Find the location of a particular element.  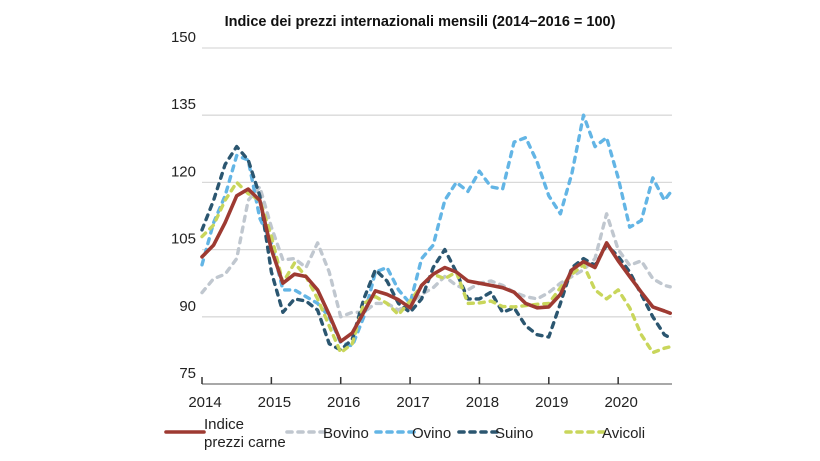

legend-label-bovino: Bovino is located at coordinates (346, 433).